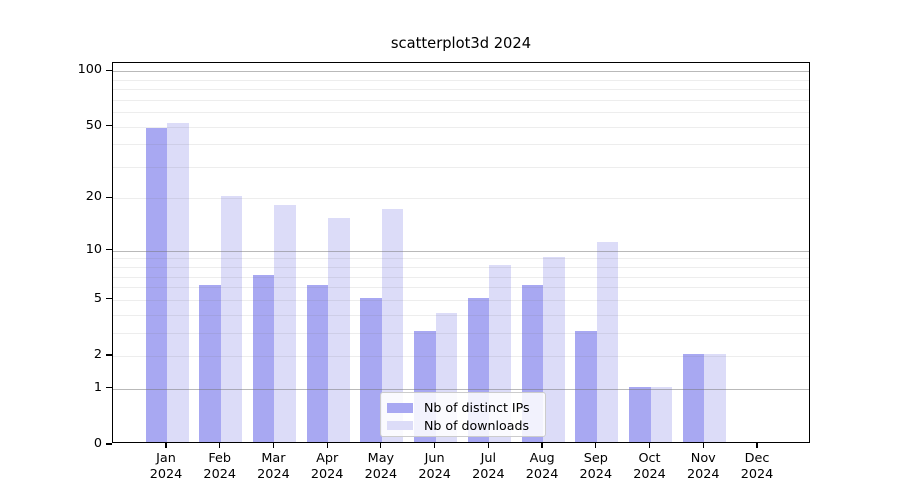 The width and height of the screenshot is (900, 500). I want to click on x-tick-label: Jun 2024, so click(434, 466).